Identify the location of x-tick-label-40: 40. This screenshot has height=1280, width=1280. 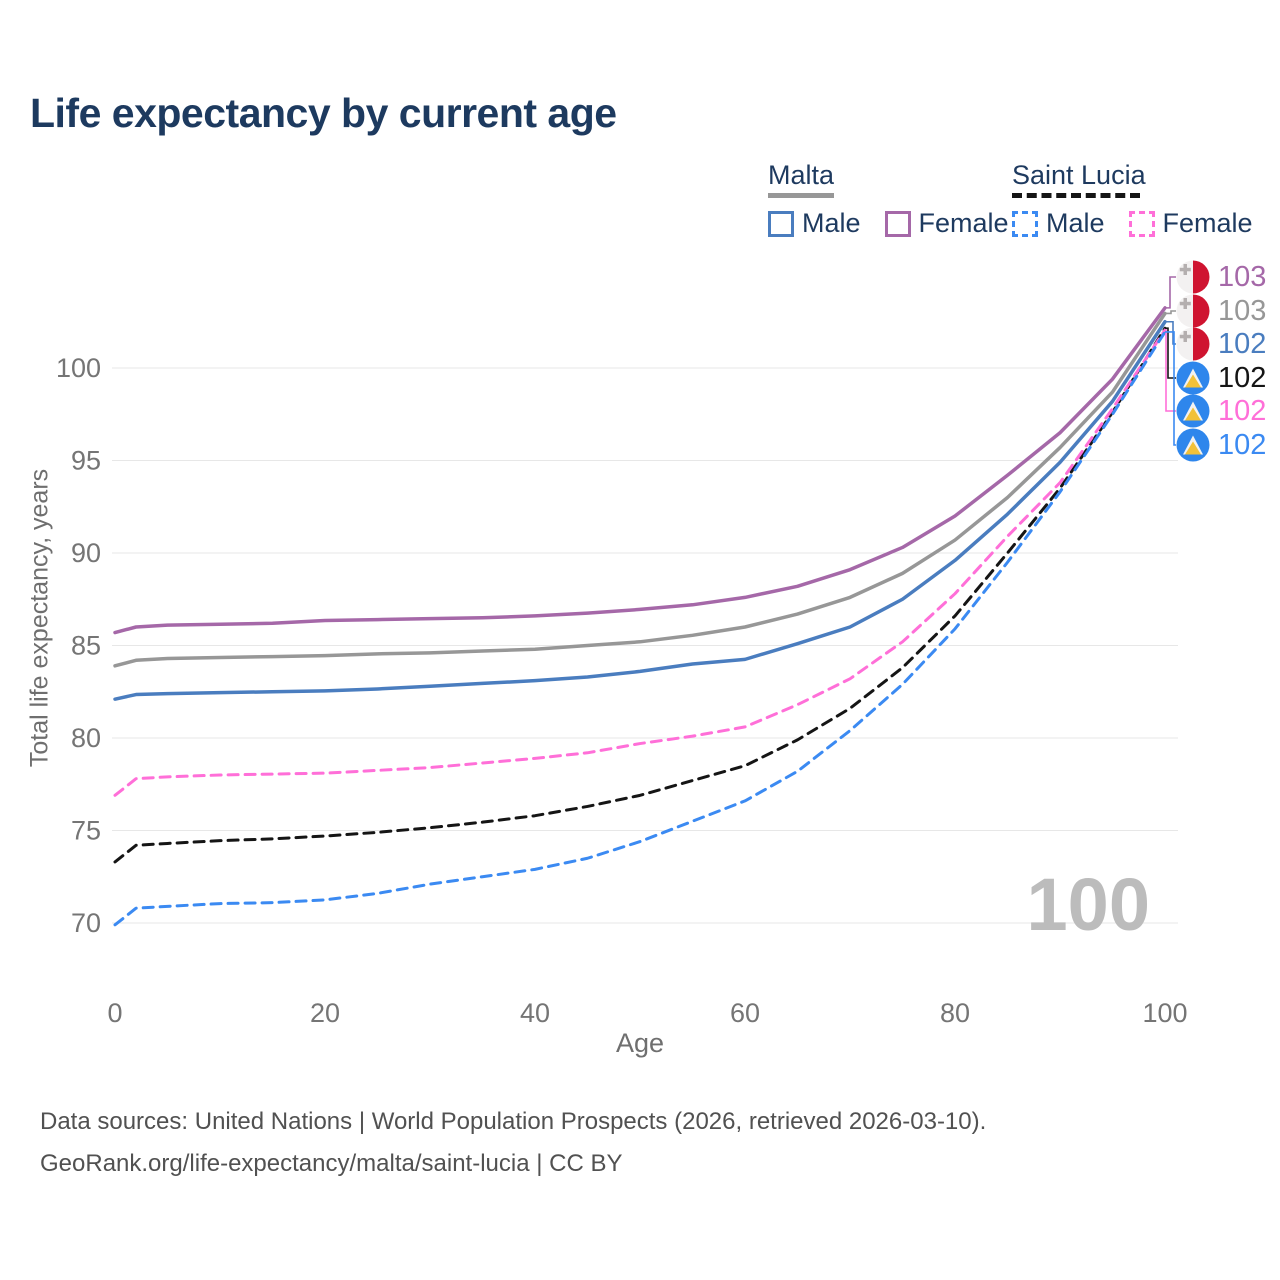
(535, 1013).